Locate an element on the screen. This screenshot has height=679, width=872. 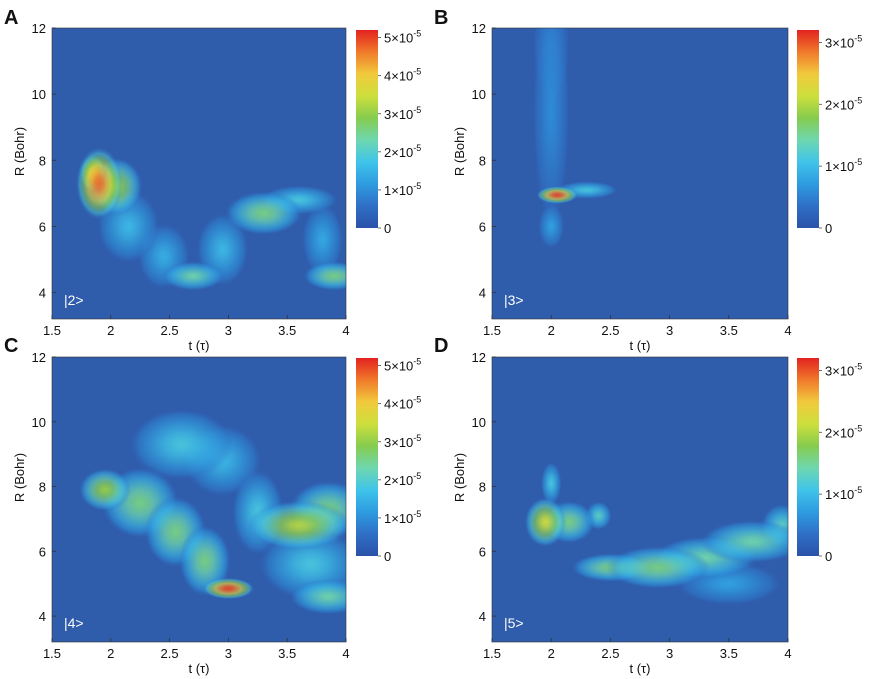
panel-letter: B is located at coordinates (441, 18).